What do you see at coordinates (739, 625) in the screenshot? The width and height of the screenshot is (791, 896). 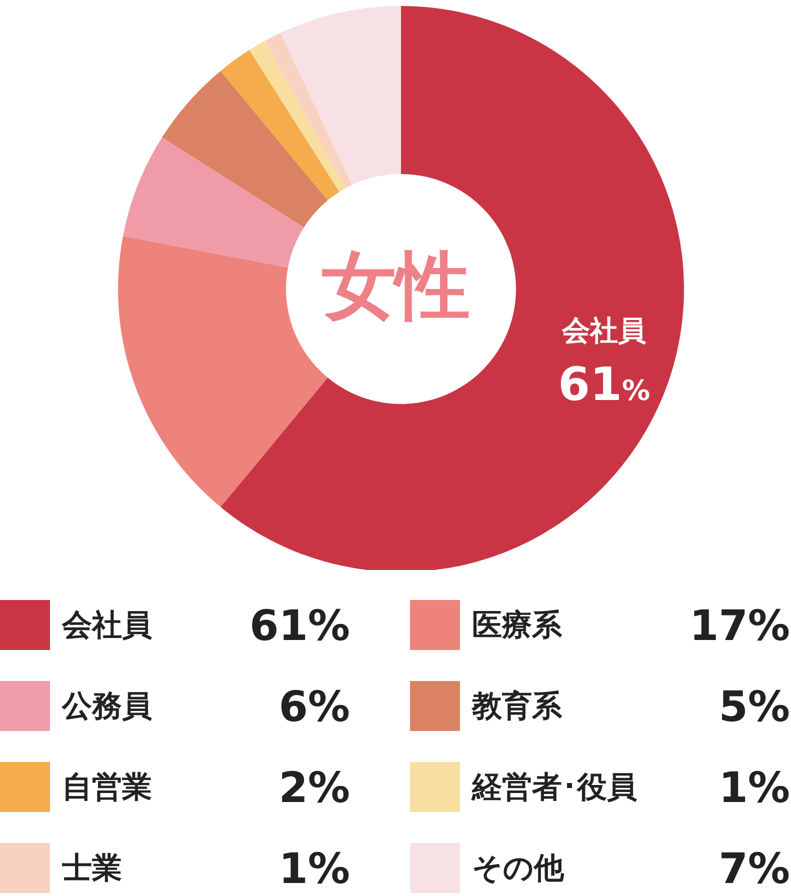 I see `data-label: 17%` at bounding box center [739, 625].